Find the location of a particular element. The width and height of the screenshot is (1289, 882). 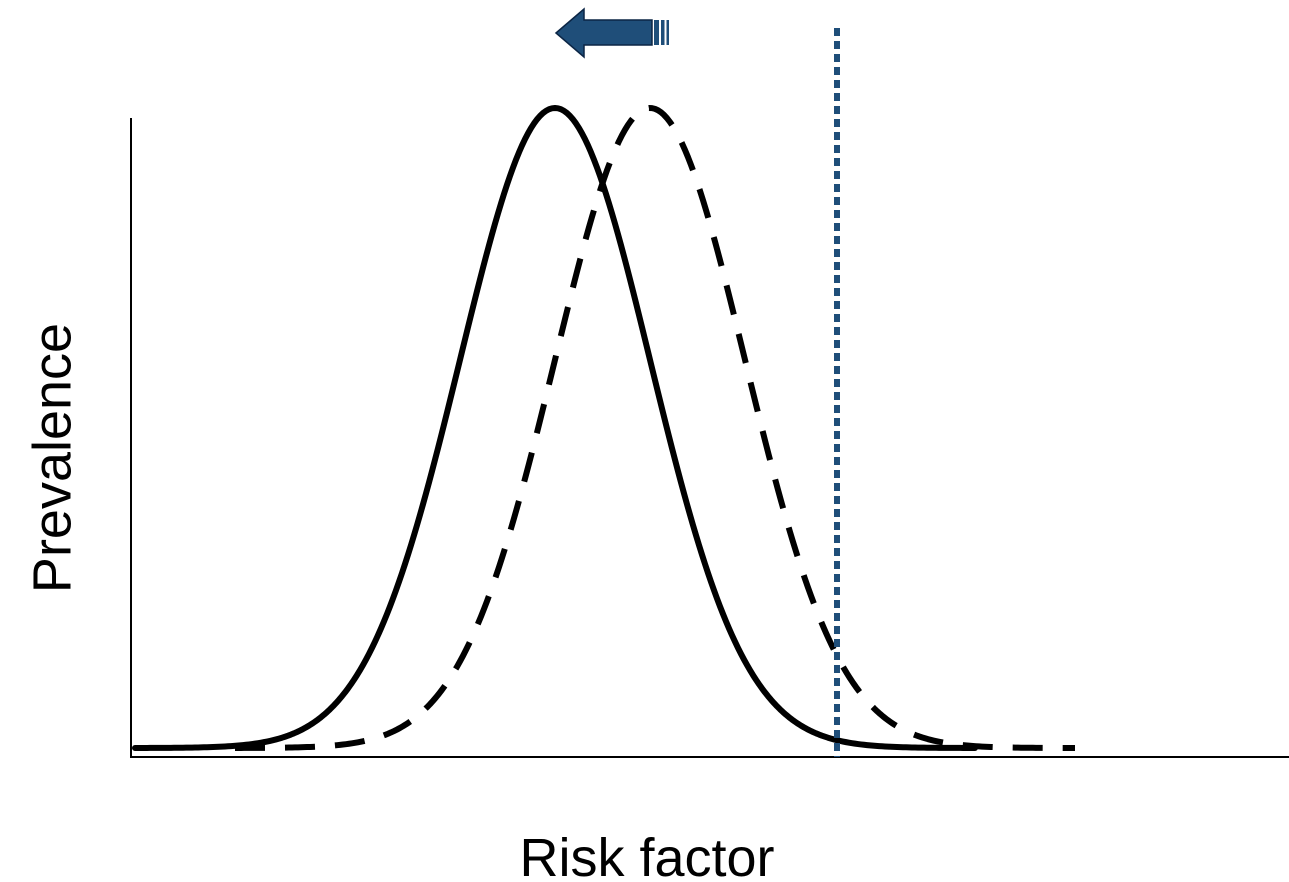

x-axis-label: Risk factor is located at coordinates (646, 855).